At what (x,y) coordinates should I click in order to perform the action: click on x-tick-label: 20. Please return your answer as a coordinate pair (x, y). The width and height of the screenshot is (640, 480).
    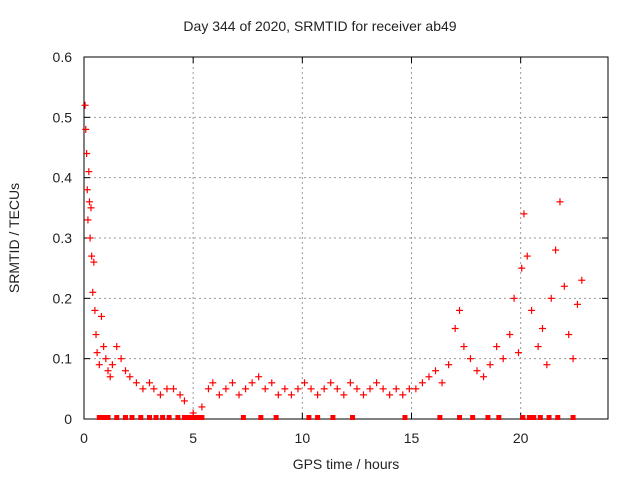
    Looking at the image, I should click on (521, 438).